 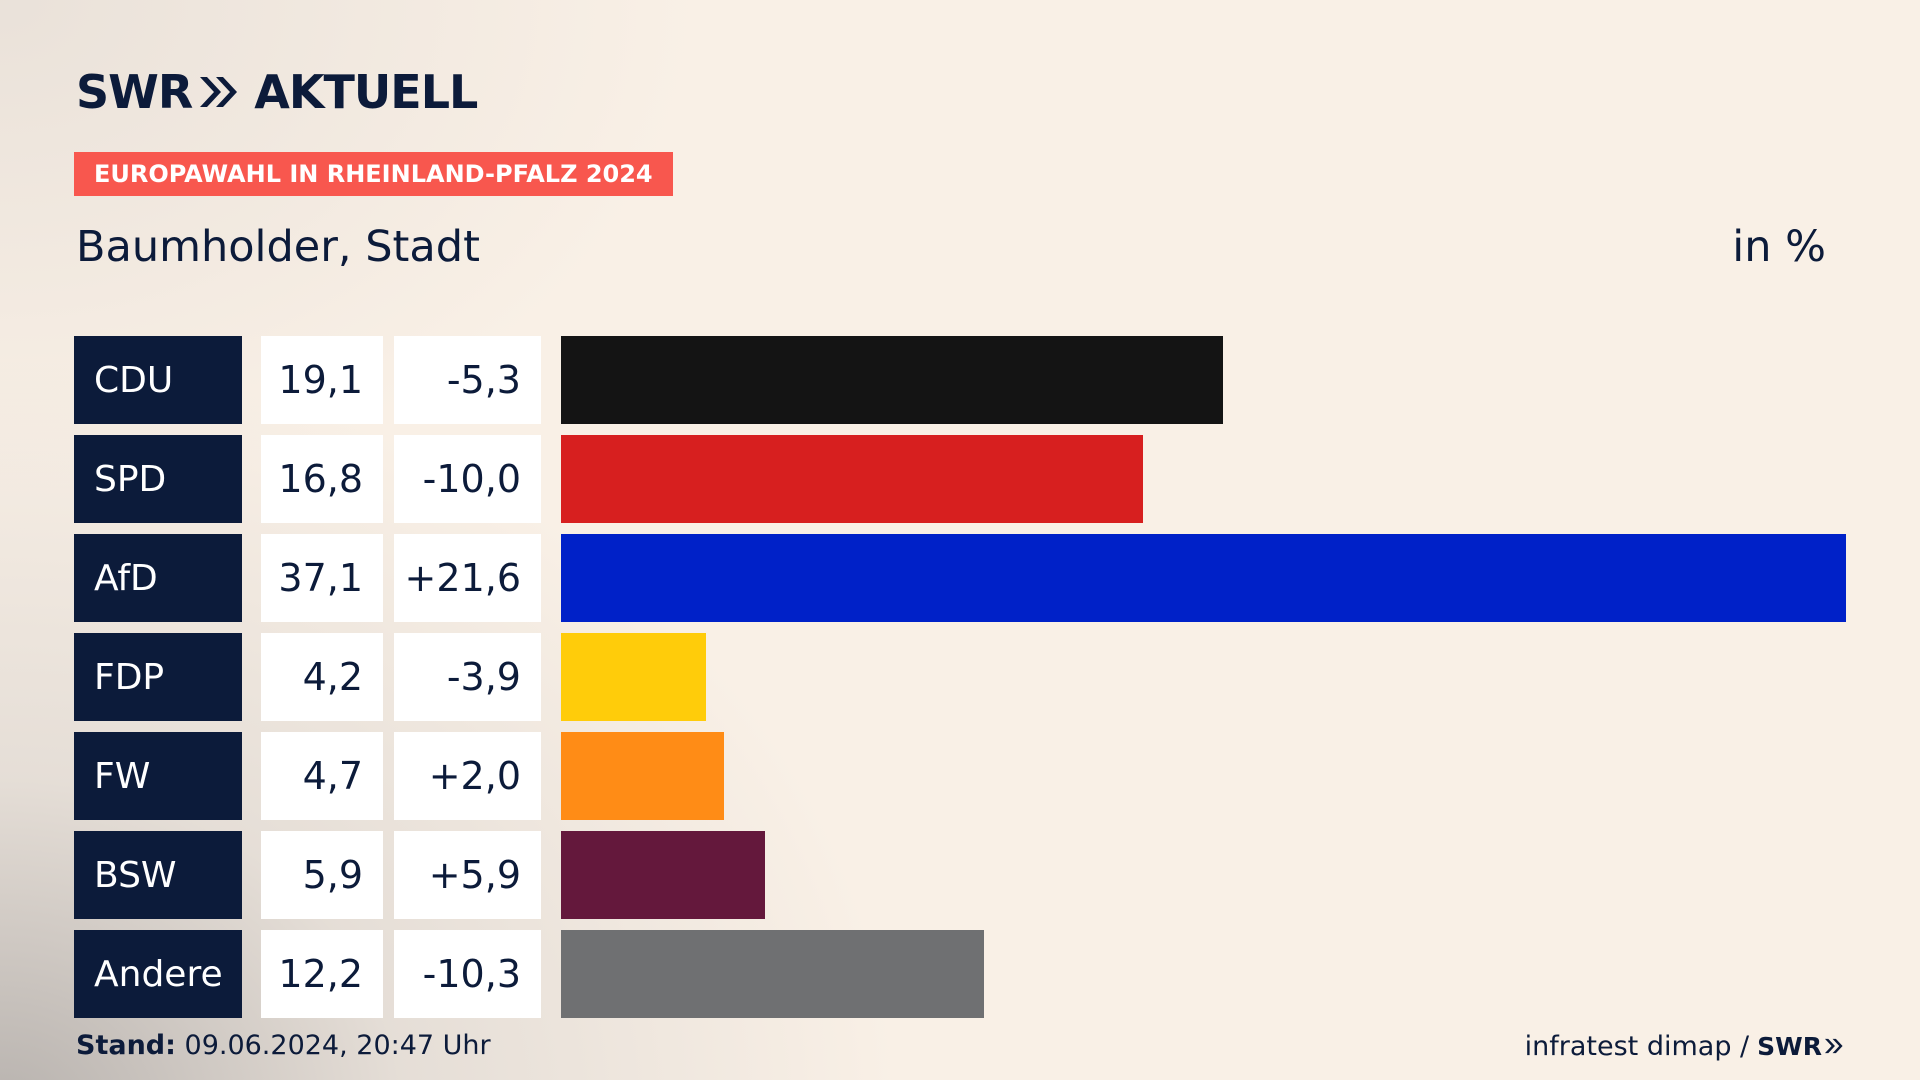 What do you see at coordinates (467, 974) in the screenshot?
I see `vote-change-value: -10,3` at bounding box center [467, 974].